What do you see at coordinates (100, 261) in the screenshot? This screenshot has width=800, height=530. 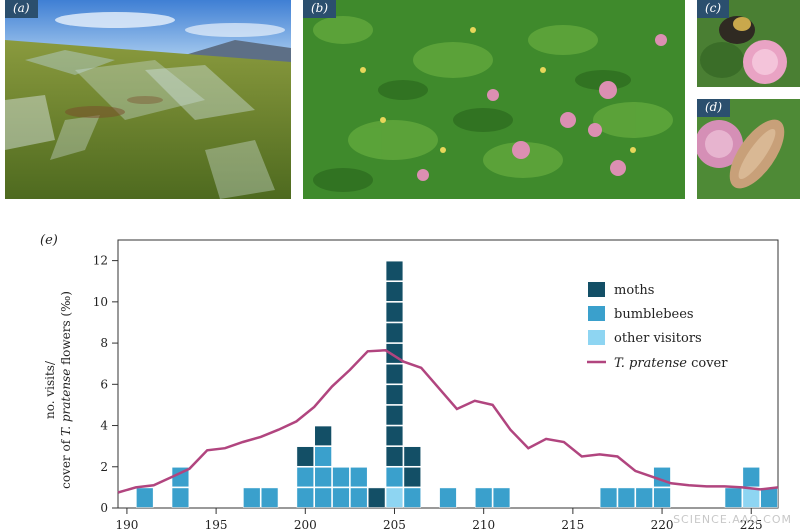 I see `y-tick-label: 12` at bounding box center [100, 261].